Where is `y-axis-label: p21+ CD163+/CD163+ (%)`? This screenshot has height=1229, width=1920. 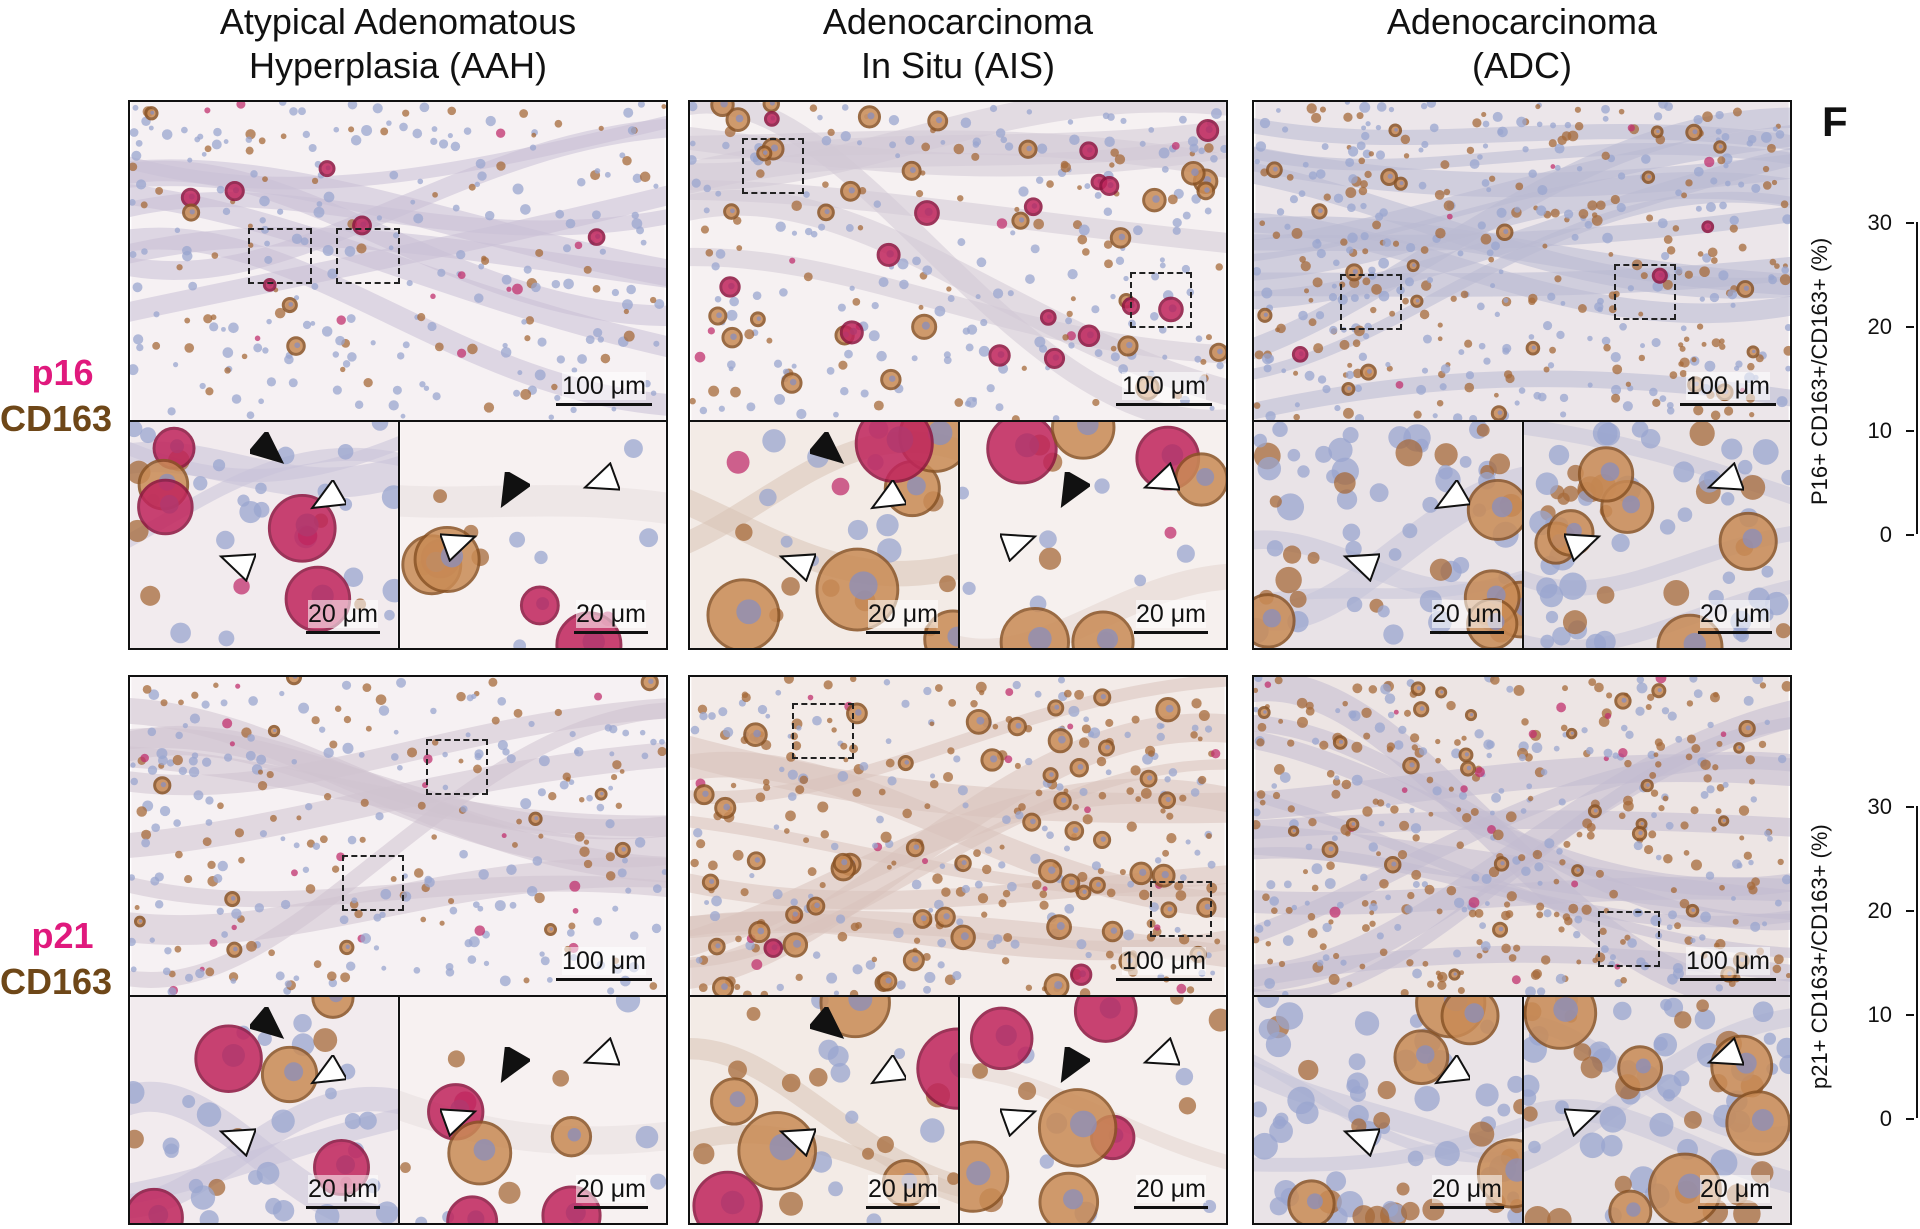
y-axis-label: p21+ CD163+/CD163+ (%) is located at coordinates (1819, 956).